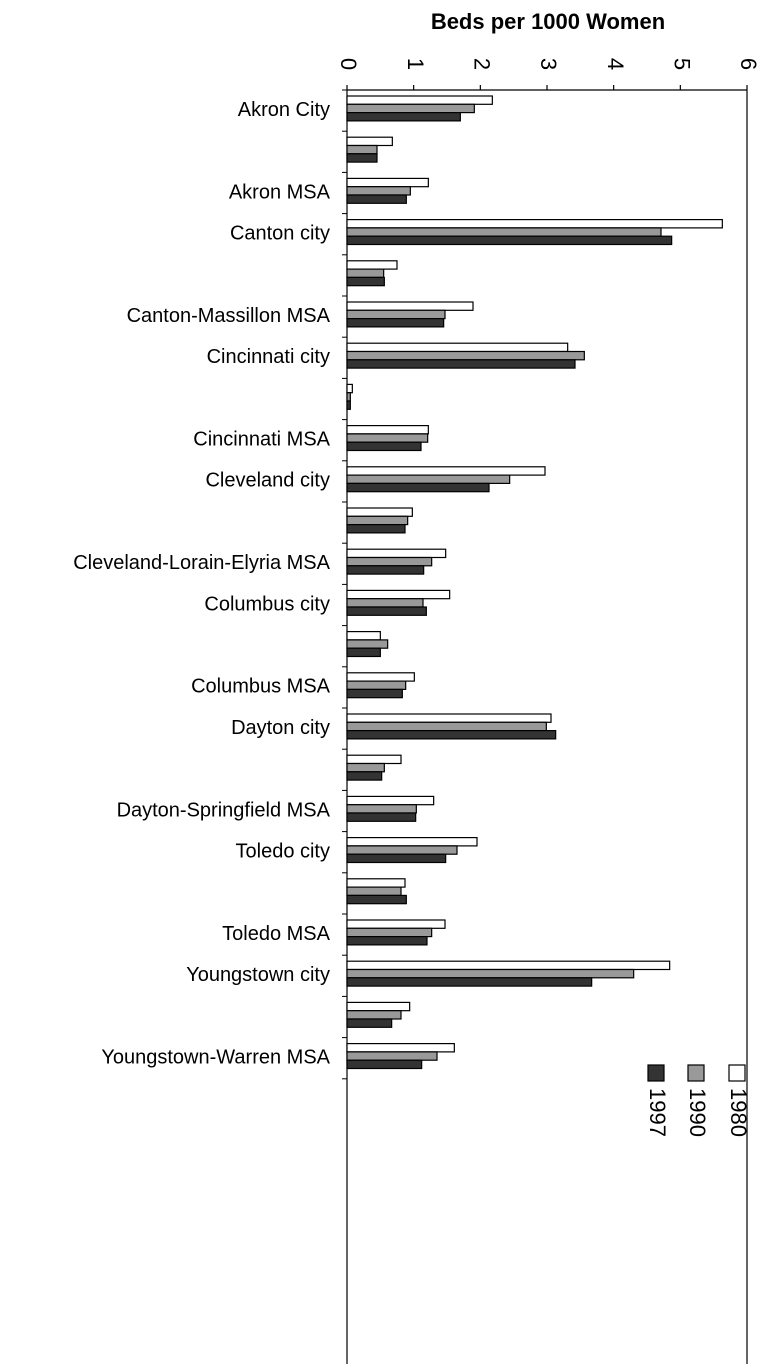 The height and width of the screenshot is (1364, 760). Describe the element at coordinates (261, 687) in the screenshot. I see `category-label: Columbus MSA` at that location.